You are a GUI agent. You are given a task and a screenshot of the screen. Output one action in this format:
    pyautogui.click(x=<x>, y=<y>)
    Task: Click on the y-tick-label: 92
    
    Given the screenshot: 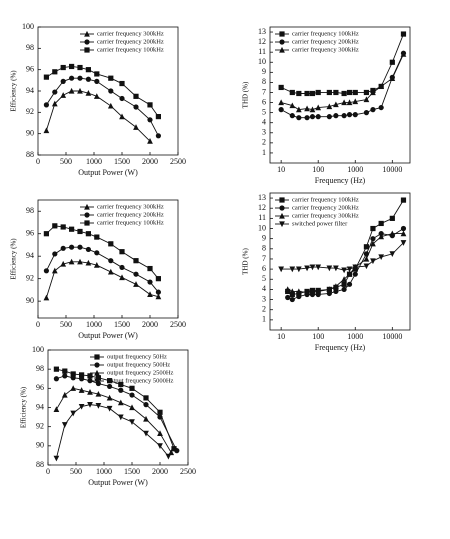 What is the action you would take?
    pyautogui.click(x=30, y=277)
    